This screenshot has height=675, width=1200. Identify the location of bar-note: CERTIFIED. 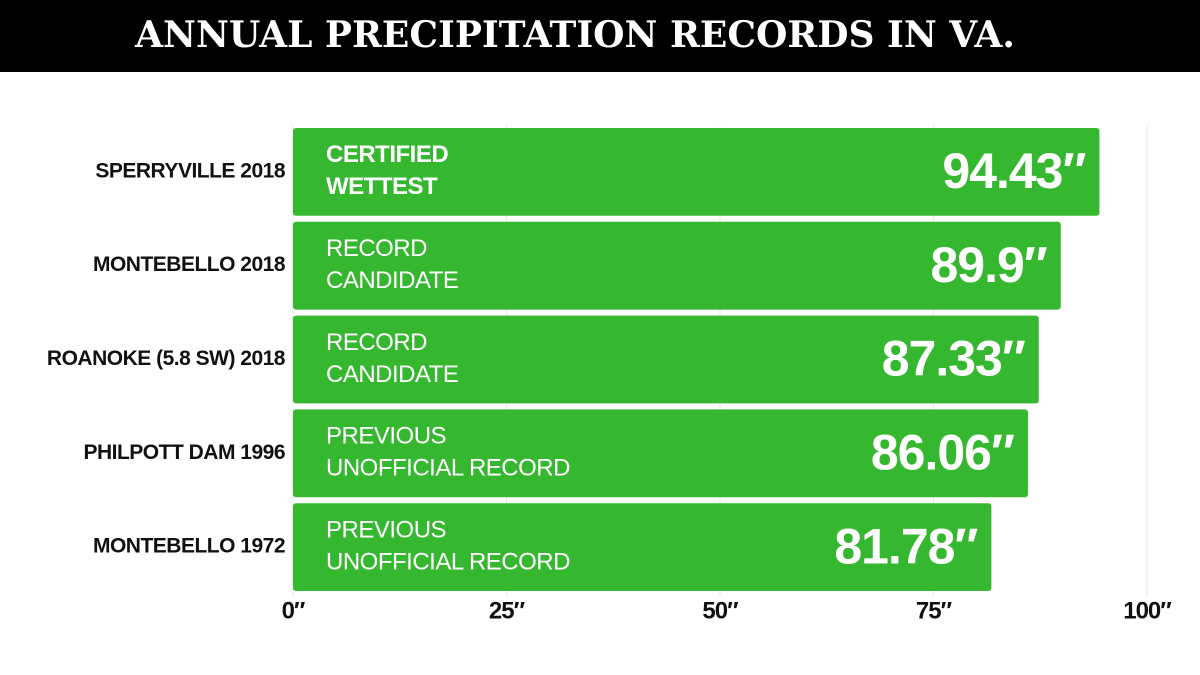
(387, 154).